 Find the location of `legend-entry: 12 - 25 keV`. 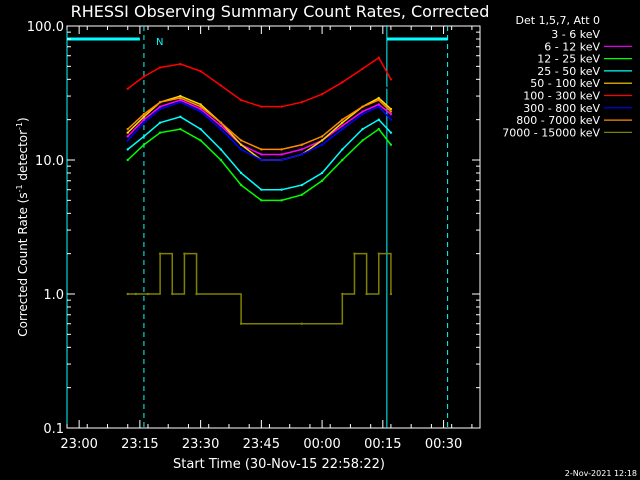

legend-entry: 12 - 25 keV is located at coordinates (568, 59).